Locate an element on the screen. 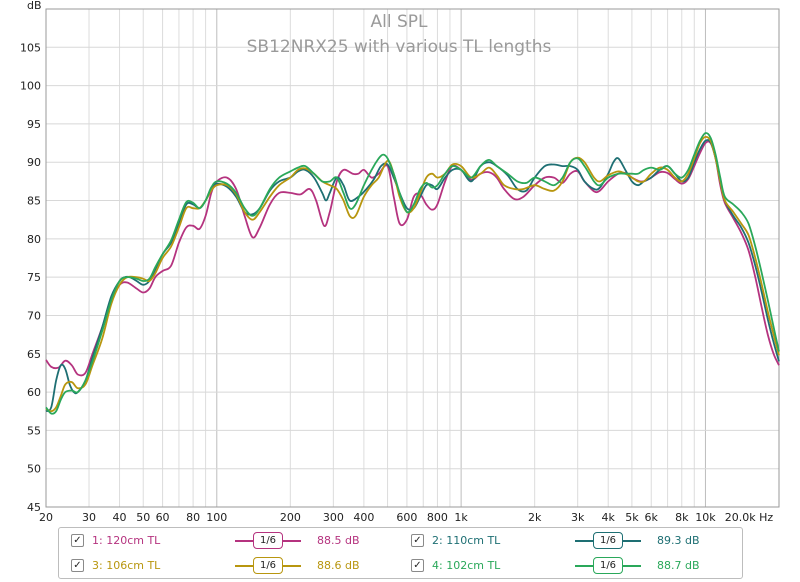  y-tick-label: 100 is located at coordinates (30, 86).